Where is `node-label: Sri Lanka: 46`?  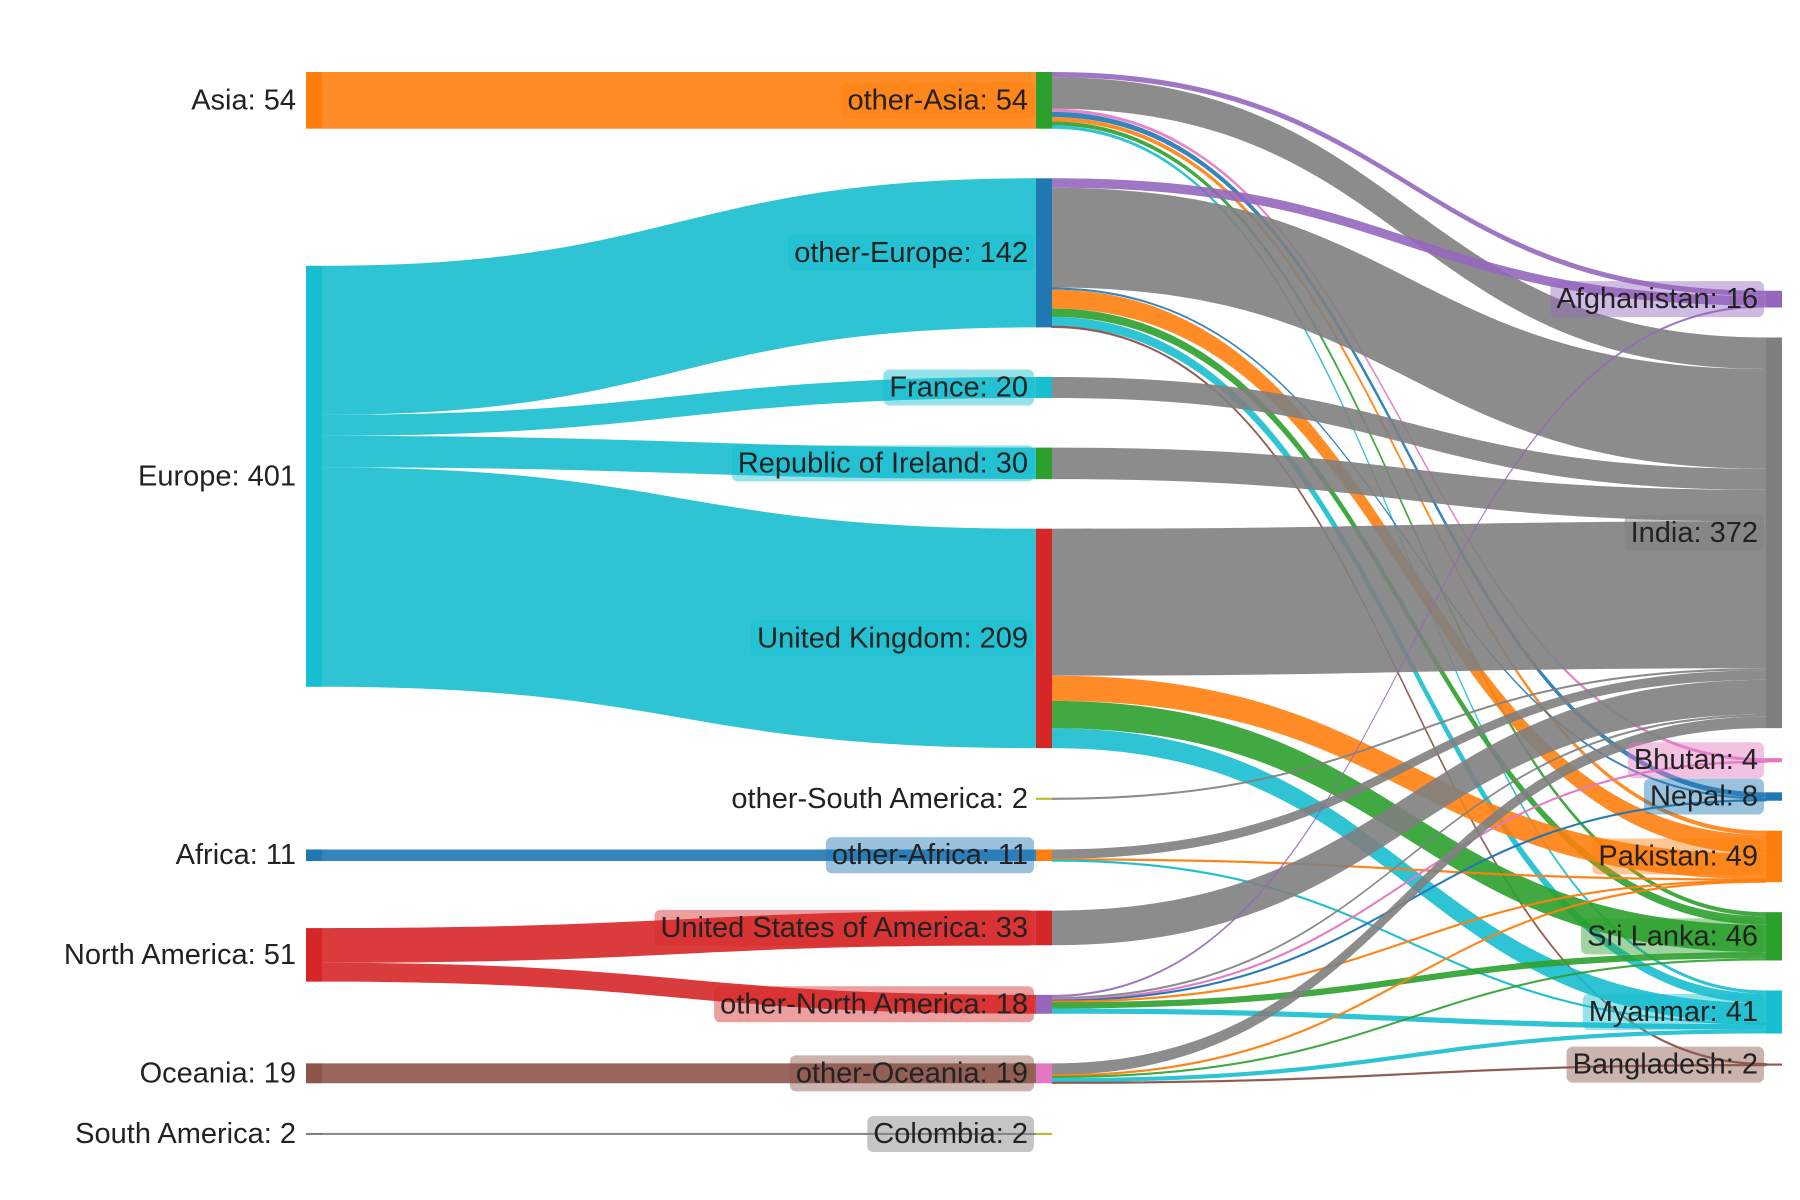
node-label: Sri Lanka: 46 is located at coordinates (1672, 936).